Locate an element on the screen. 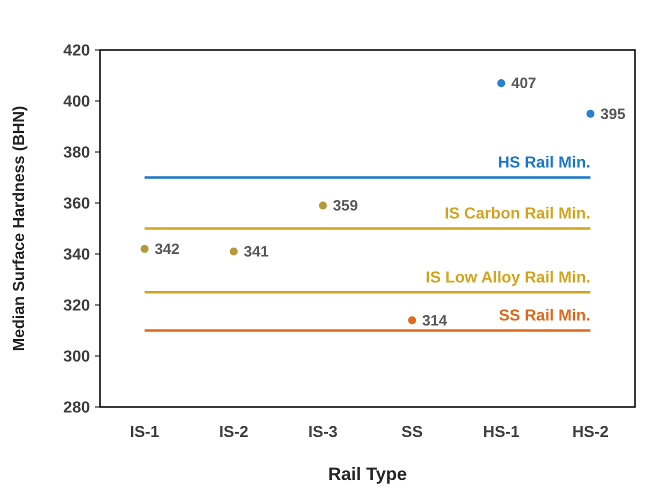  data-label: 359 is located at coordinates (345, 206).